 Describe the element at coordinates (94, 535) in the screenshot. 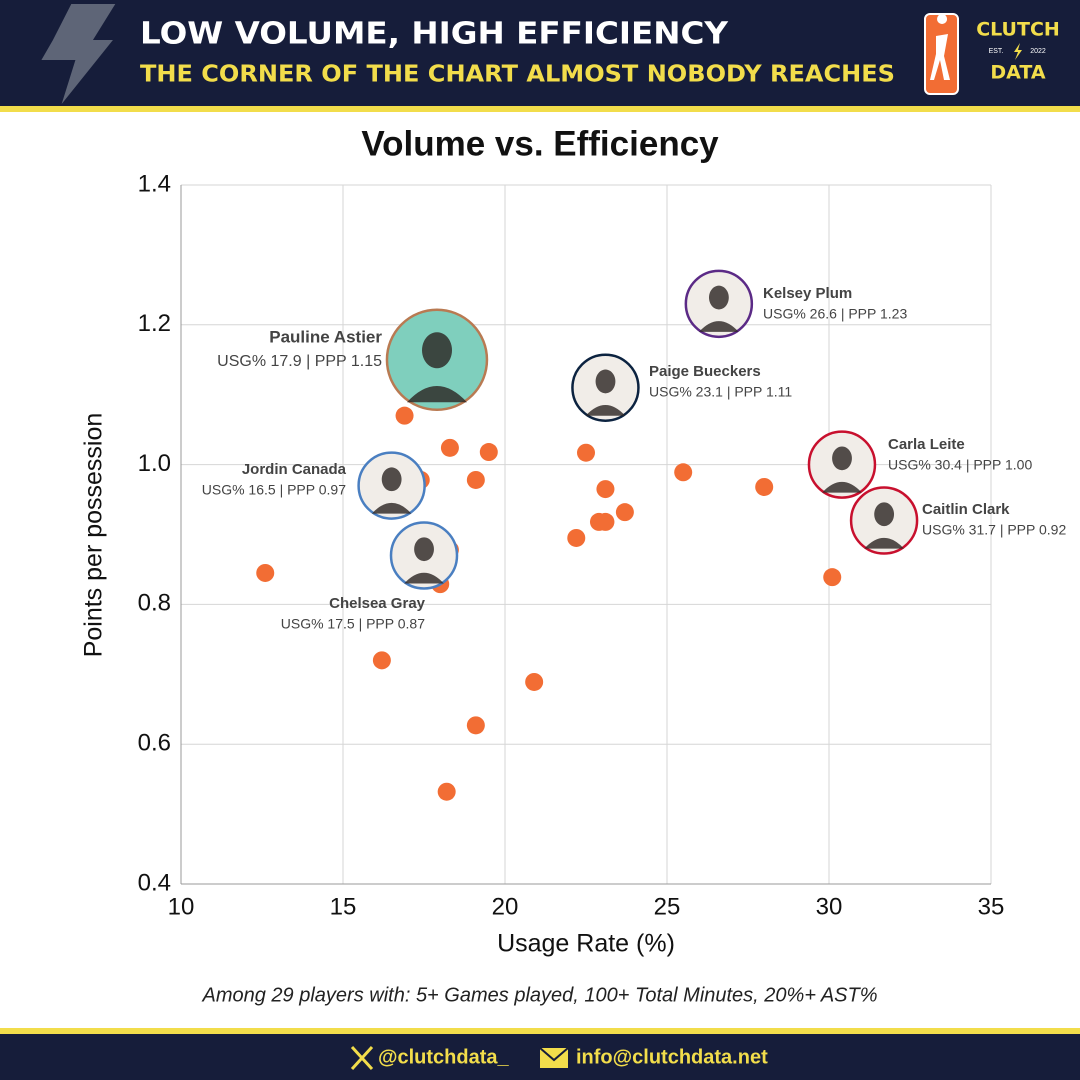

I see `y-axis-label: Points per possession` at that location.